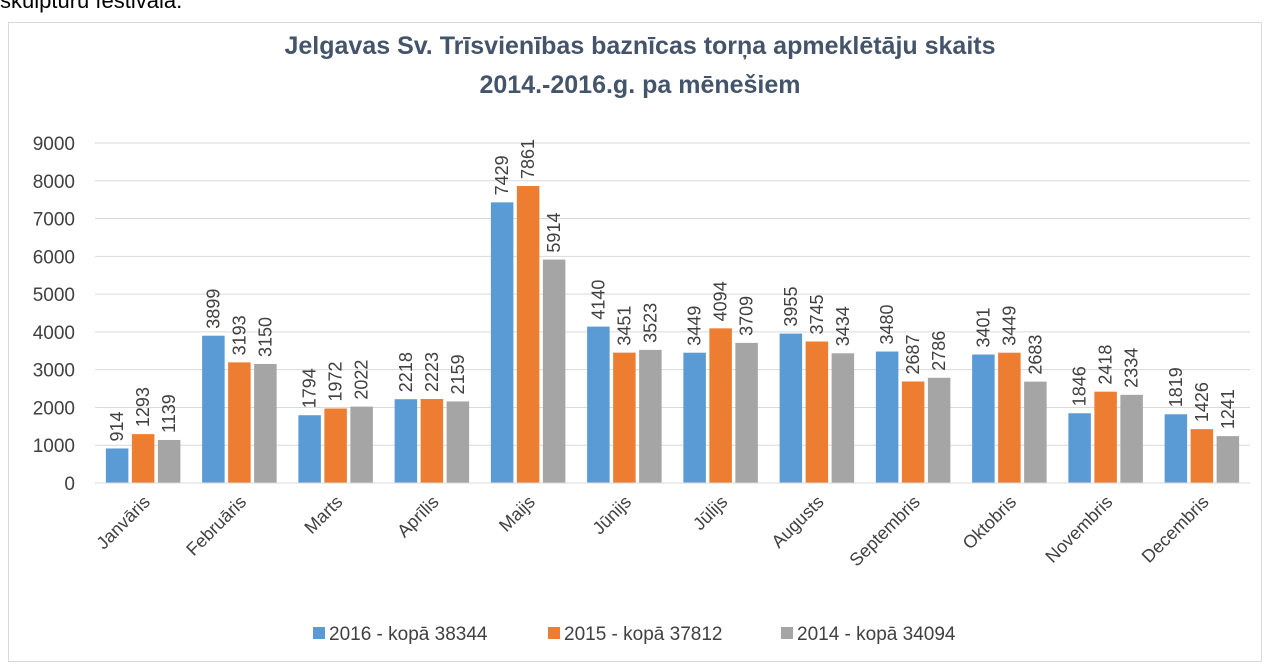 This screenshot has width=1268, height=666. What do you see at coordinates (1176, 387) in the screenshot?
I see `value-label: 1819` at bounding box center [1176, 387].